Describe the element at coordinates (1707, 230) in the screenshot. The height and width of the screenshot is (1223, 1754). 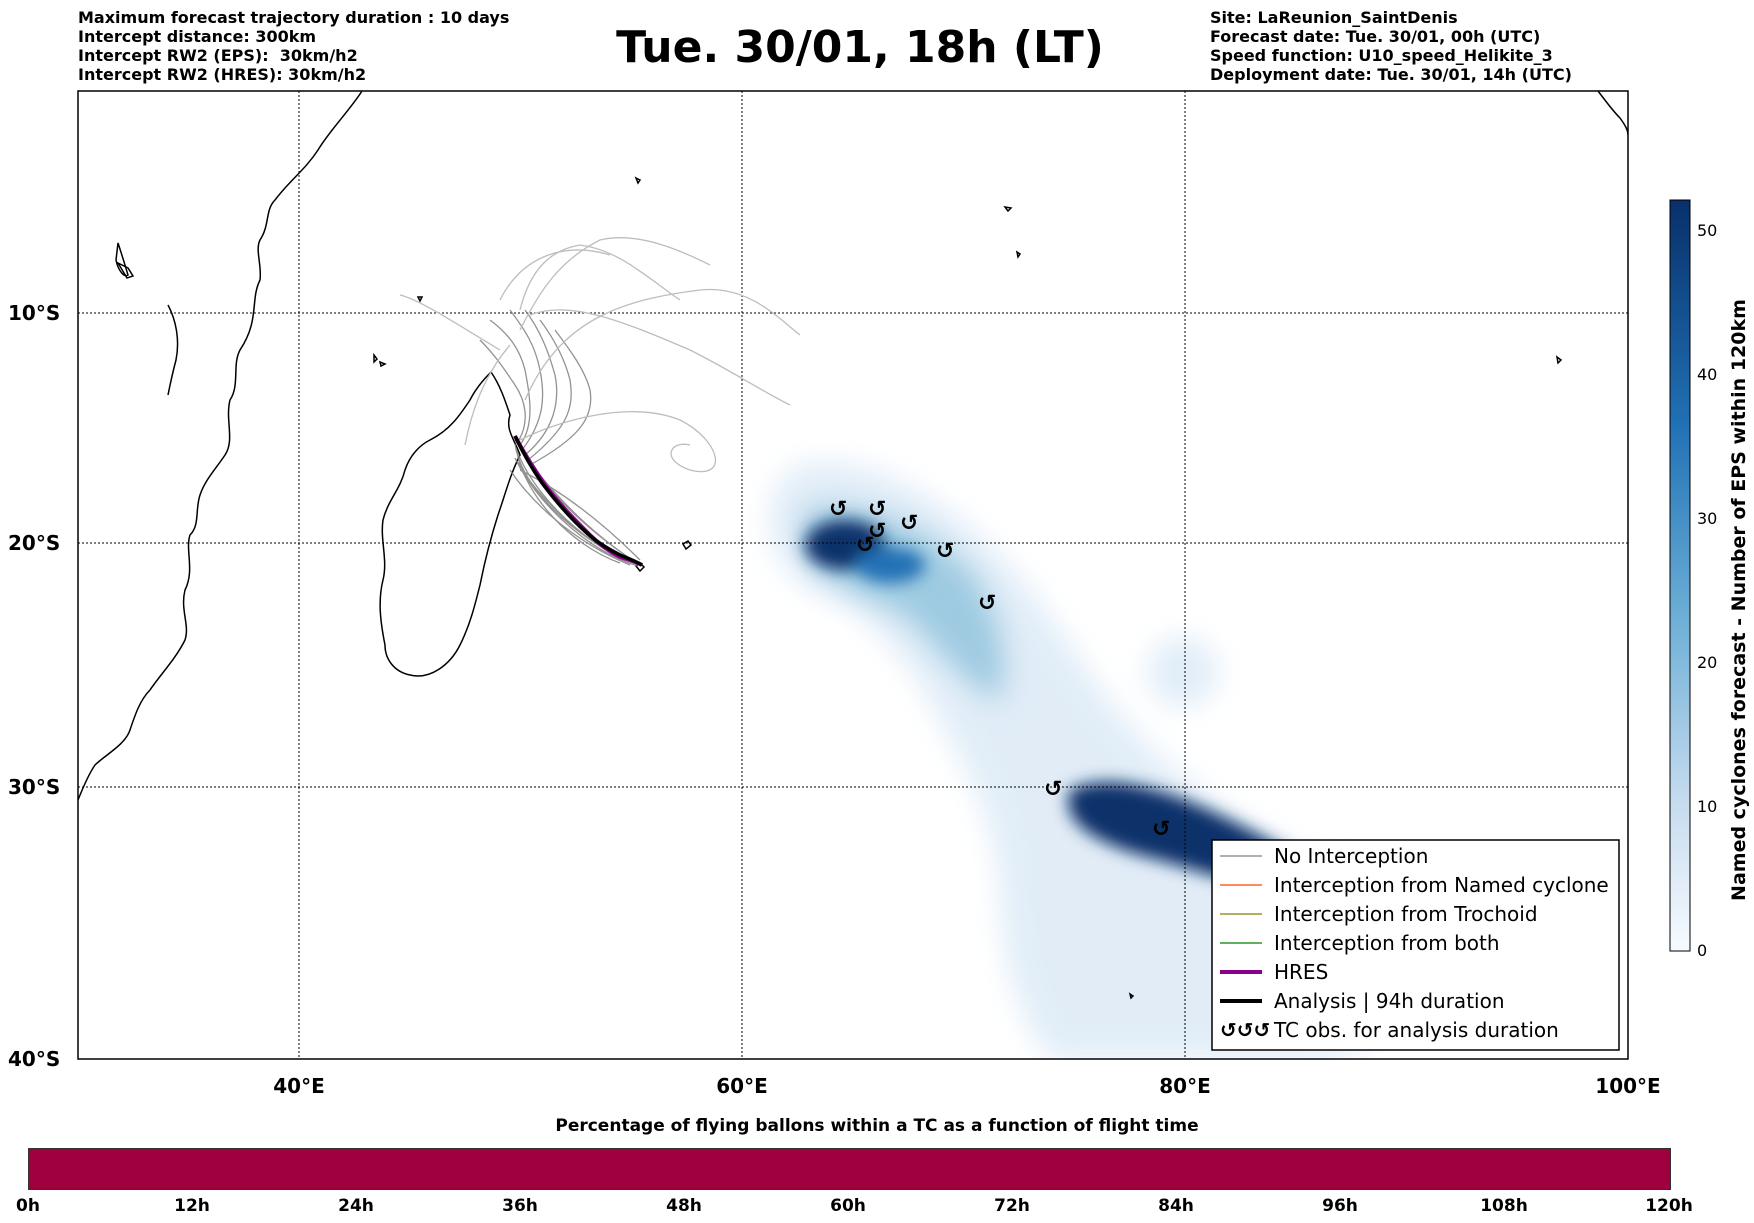
I see `colorbar-tick: 50` at that location.